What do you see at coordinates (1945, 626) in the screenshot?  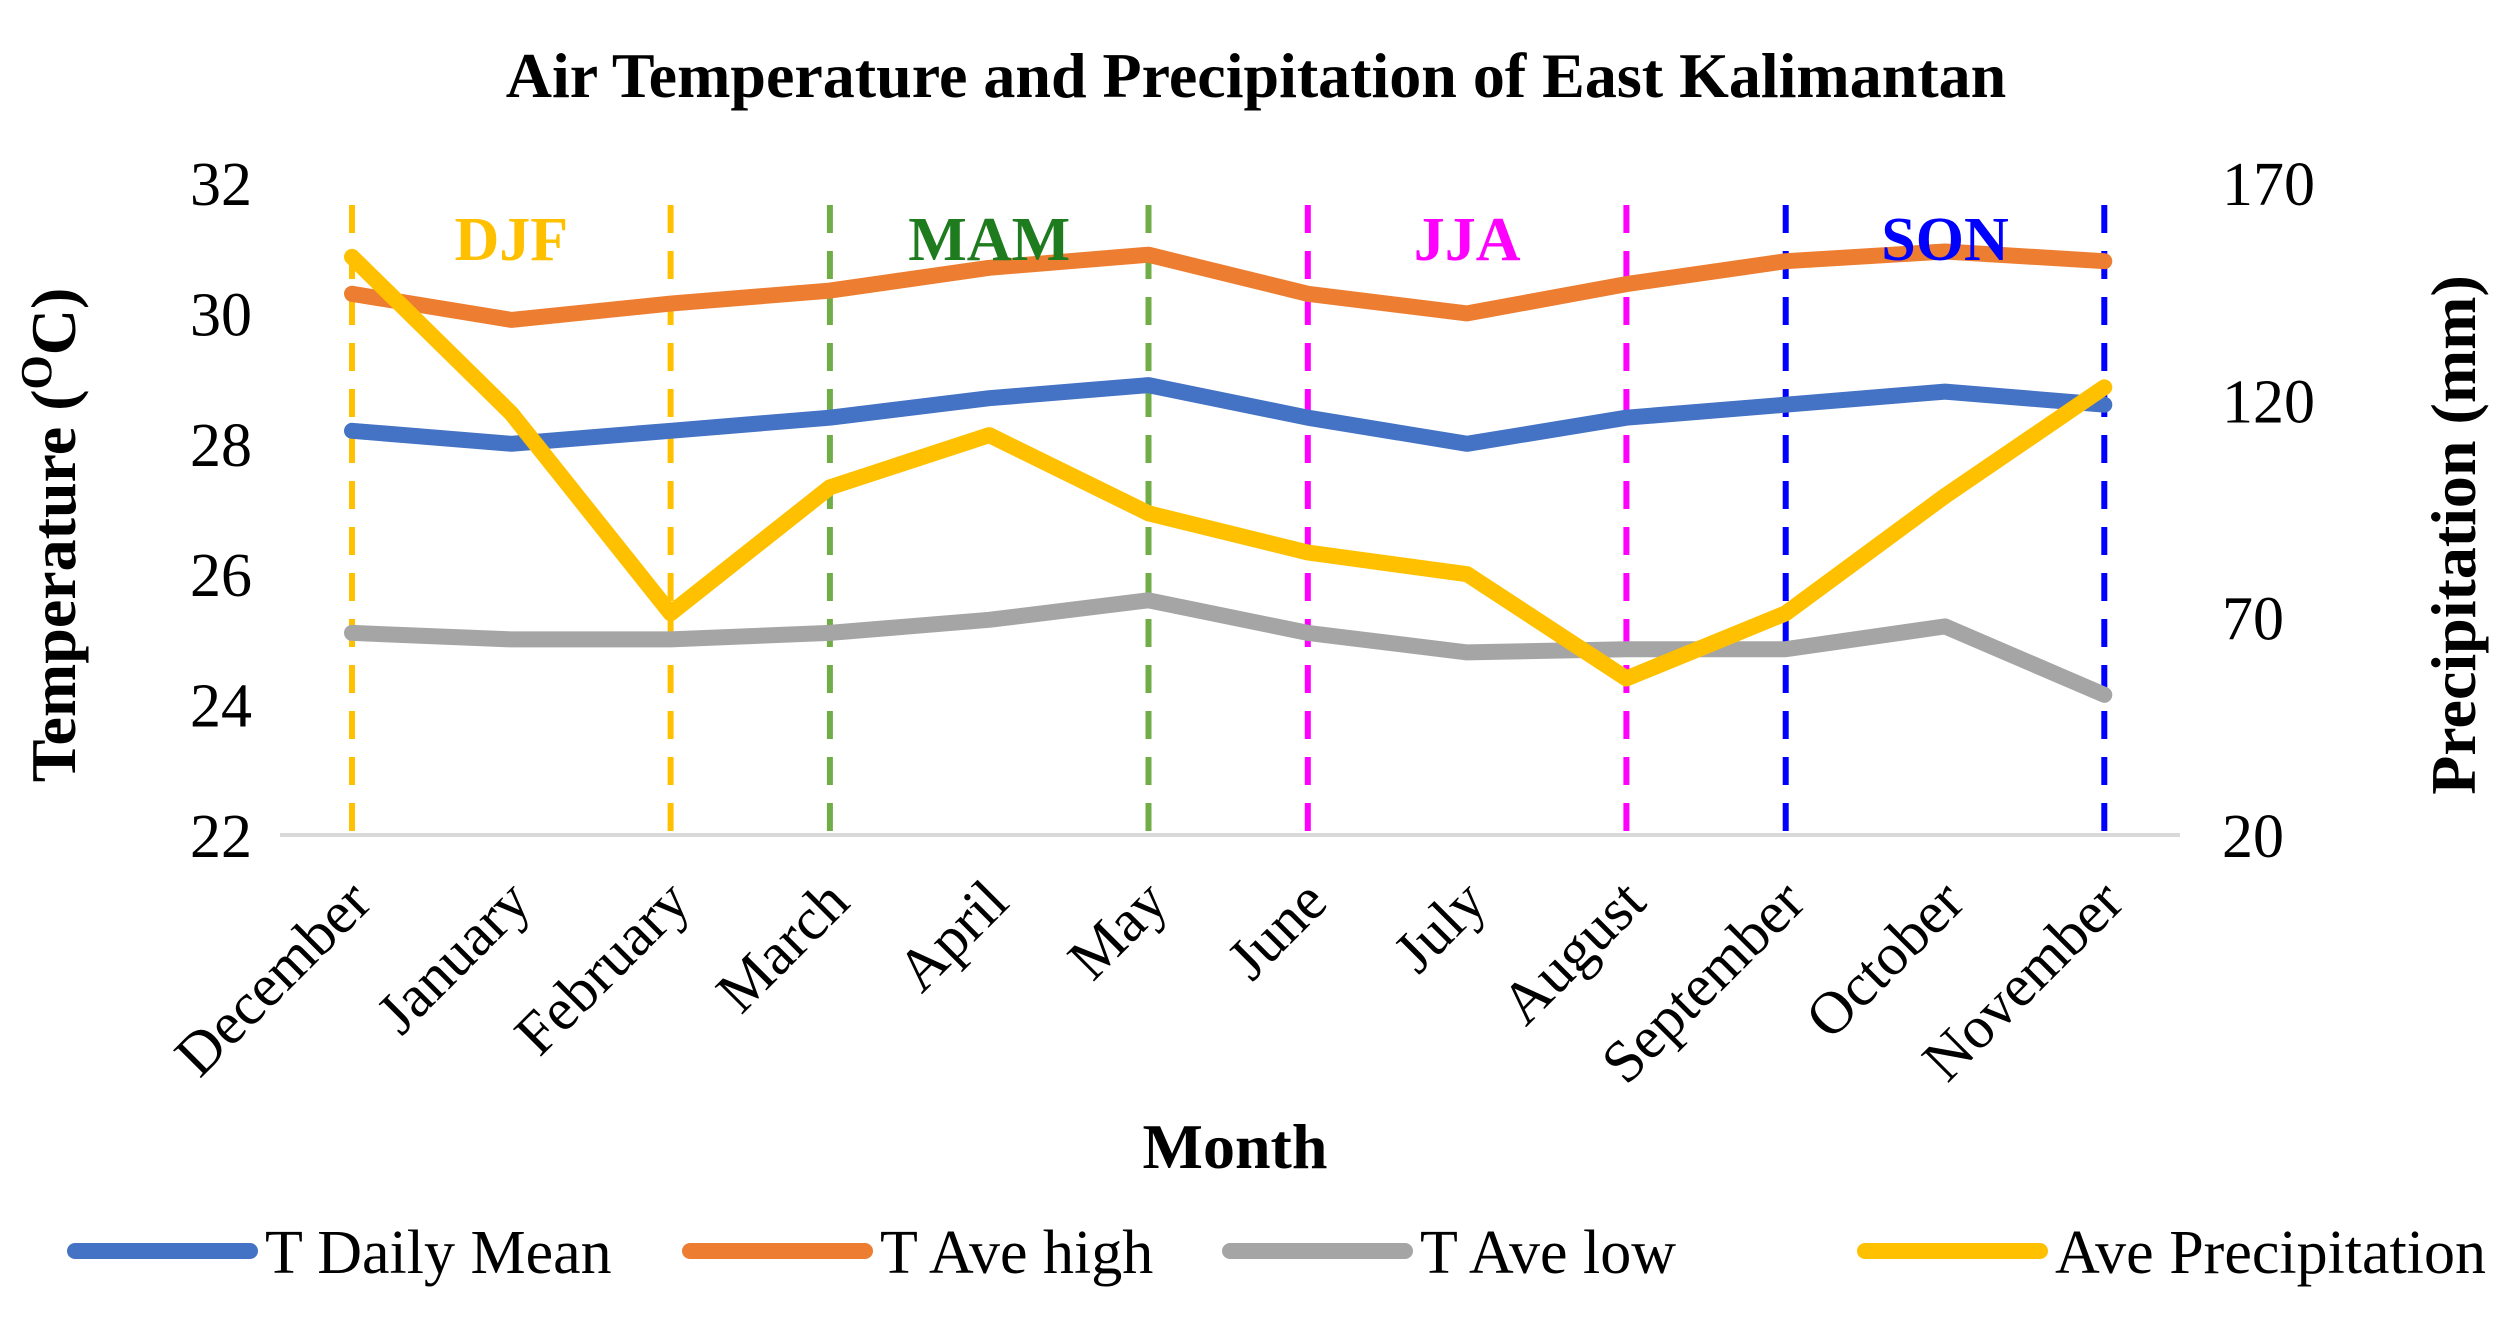 I see `data-point-t-ave-low-october` at bounding box center [1945, 626].